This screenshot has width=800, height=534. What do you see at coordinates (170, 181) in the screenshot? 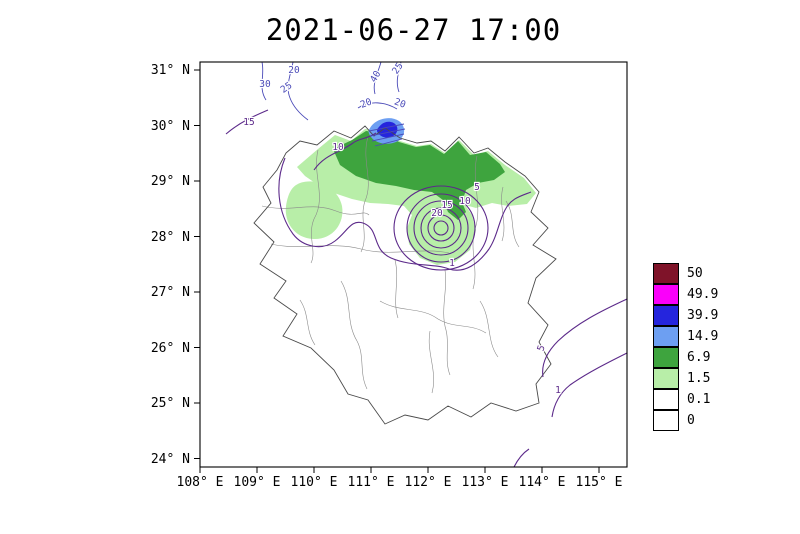
I see `y-tick-label: 29° N` at bounding box center [170, 181].